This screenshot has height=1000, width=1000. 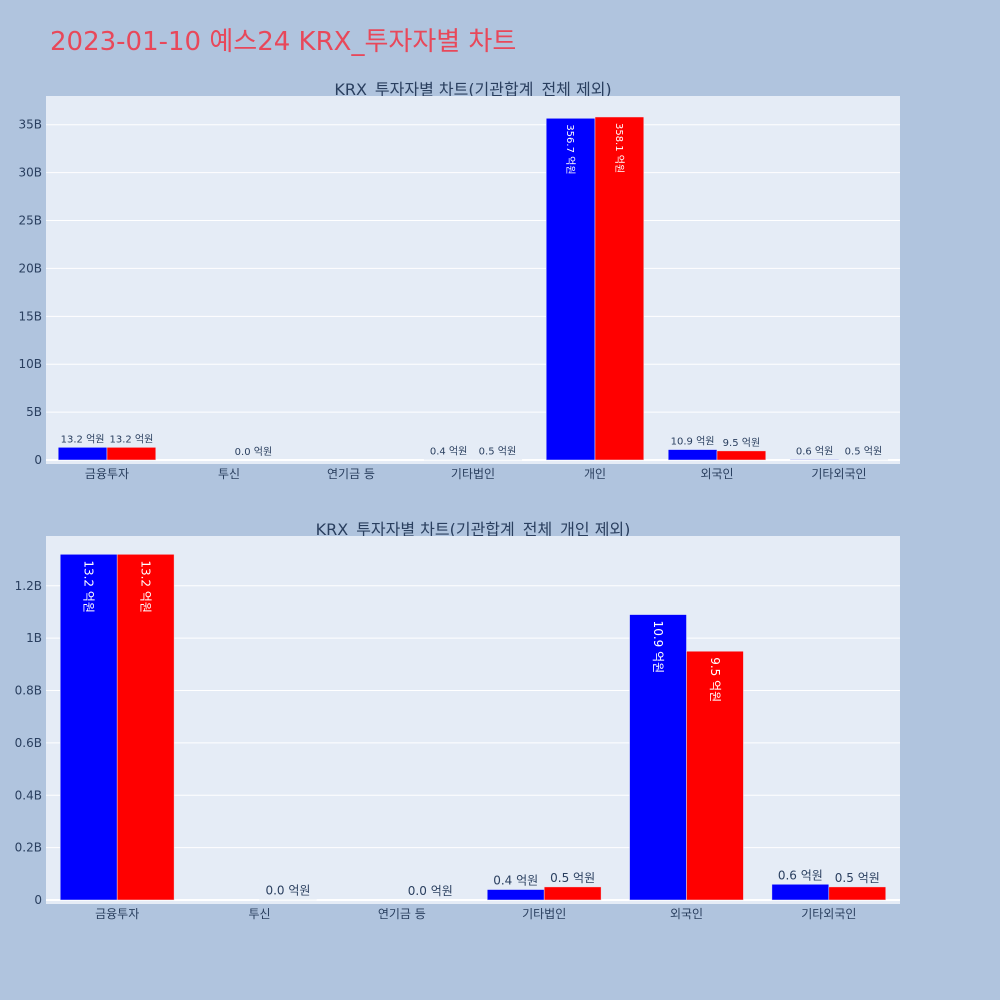 I want to click on y-tick-label: 0.8B, so click(x=28, y=691).